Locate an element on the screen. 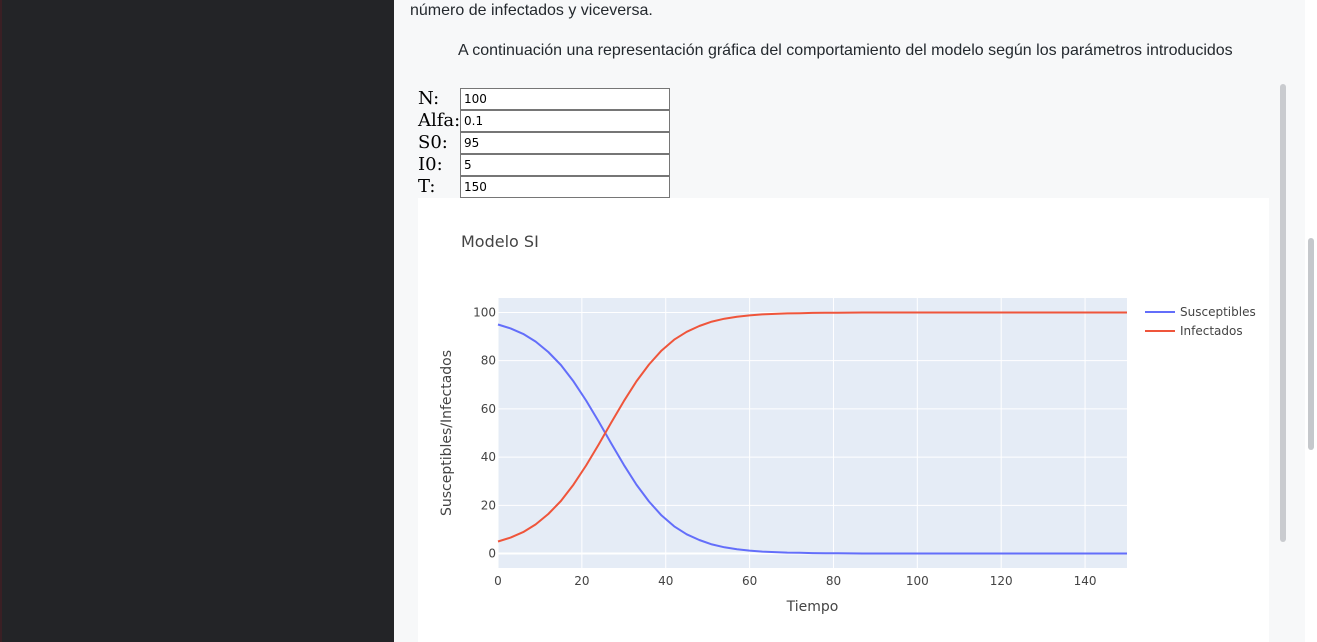  x-tick-label: 20 is located at coordinates (581, 581).